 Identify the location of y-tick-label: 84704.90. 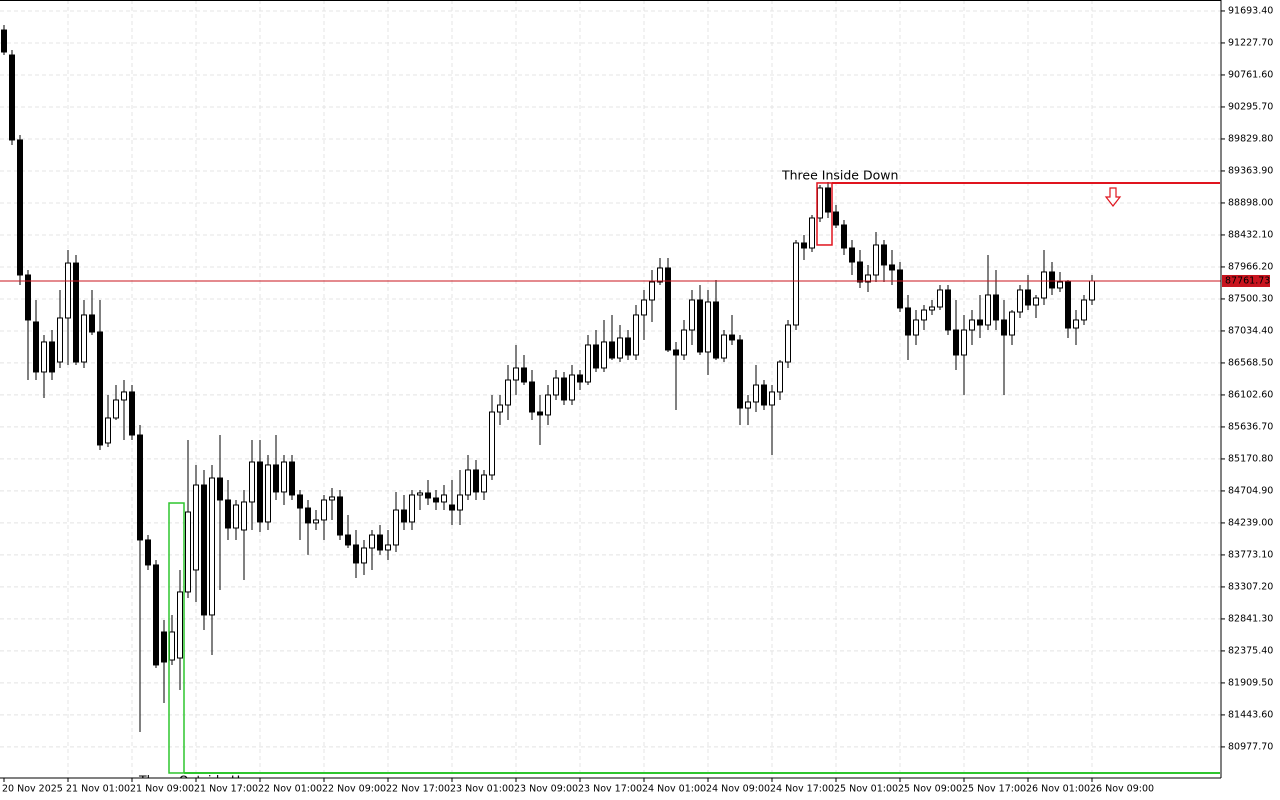
(1250, 490).